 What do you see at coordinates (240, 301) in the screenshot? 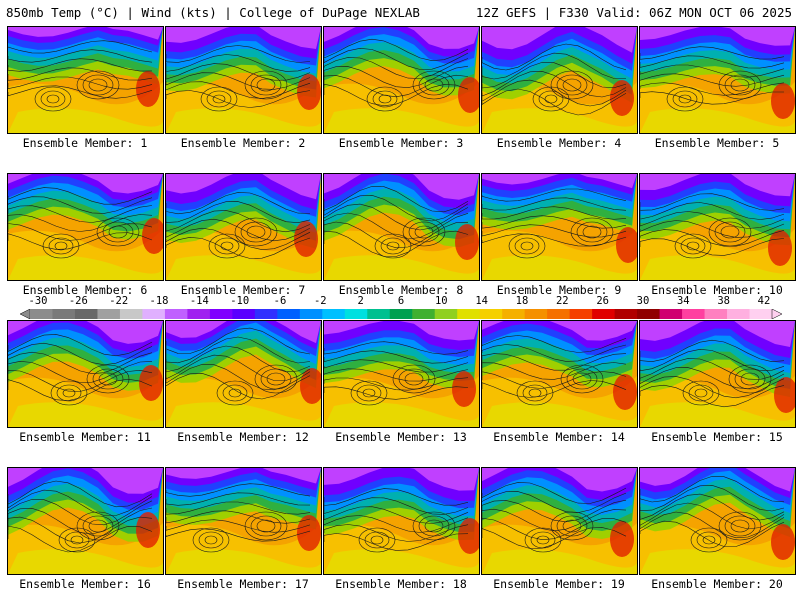
I see `colorbar-tick-label: -10` at bounding box center [240, 301].